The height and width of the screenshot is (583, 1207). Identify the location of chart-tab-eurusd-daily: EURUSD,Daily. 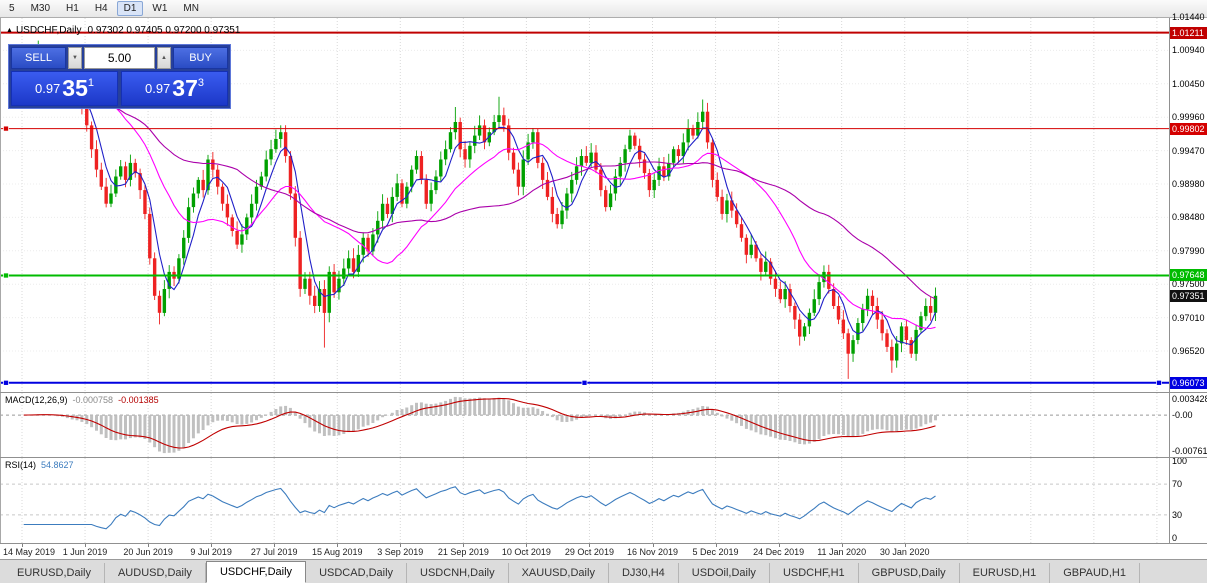
(54, 573).